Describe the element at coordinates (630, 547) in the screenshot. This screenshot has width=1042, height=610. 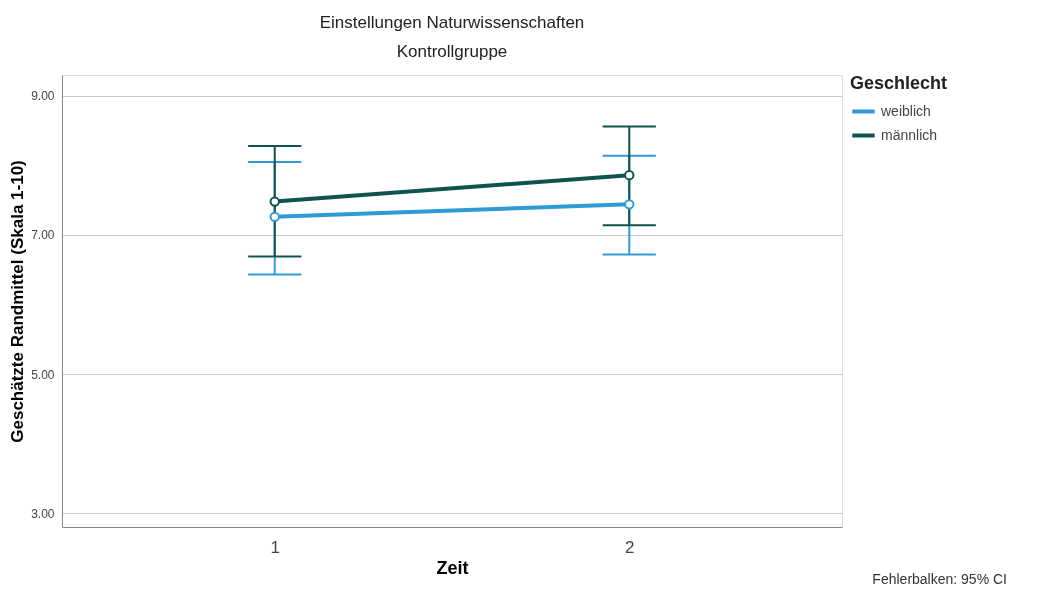
I see `x-tick-label: 2` at that location.